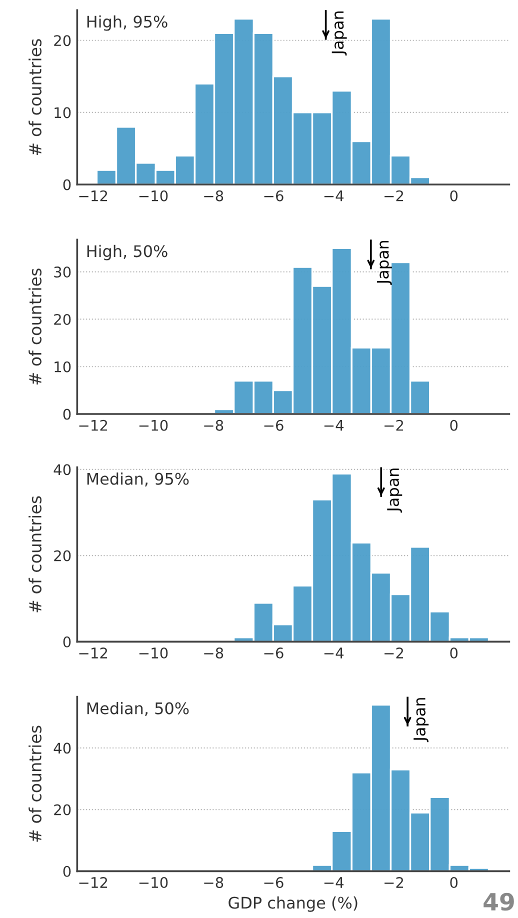 This screenshot has width=518, height=918. What do you see at coordinates (127, 252) in the screenshot?
I see `chart-title: High, 50%` at bounding box center [127, 252].